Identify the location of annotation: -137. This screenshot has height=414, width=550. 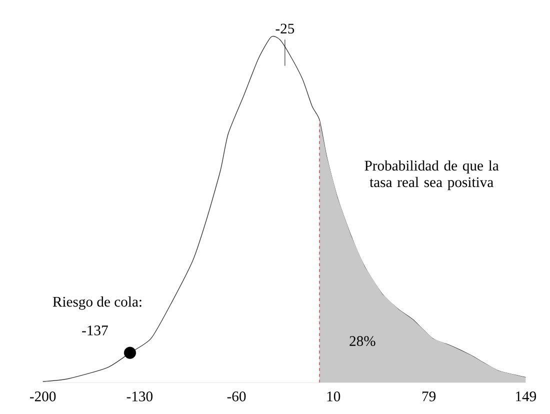
(95, 331).